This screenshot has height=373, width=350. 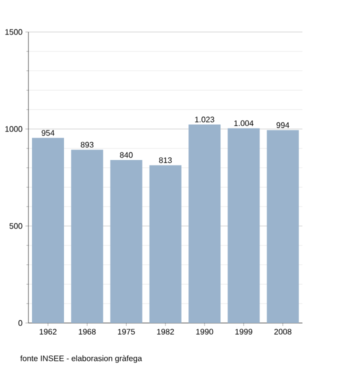 What do you see at coordinates (244, 123) in the screenshot?
I see `data-label: 1.004` at bounding box center [244, 123].